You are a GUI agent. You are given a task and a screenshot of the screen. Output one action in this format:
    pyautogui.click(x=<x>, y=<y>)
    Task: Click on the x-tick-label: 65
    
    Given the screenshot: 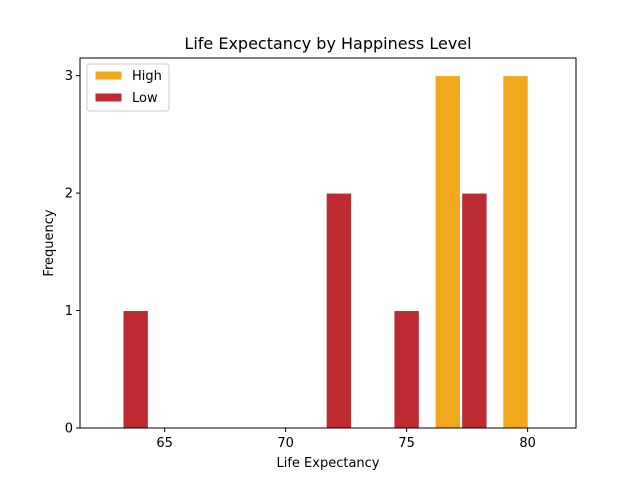 What is the action you would take?
    pyautogui.click(x=164, y=443)
    